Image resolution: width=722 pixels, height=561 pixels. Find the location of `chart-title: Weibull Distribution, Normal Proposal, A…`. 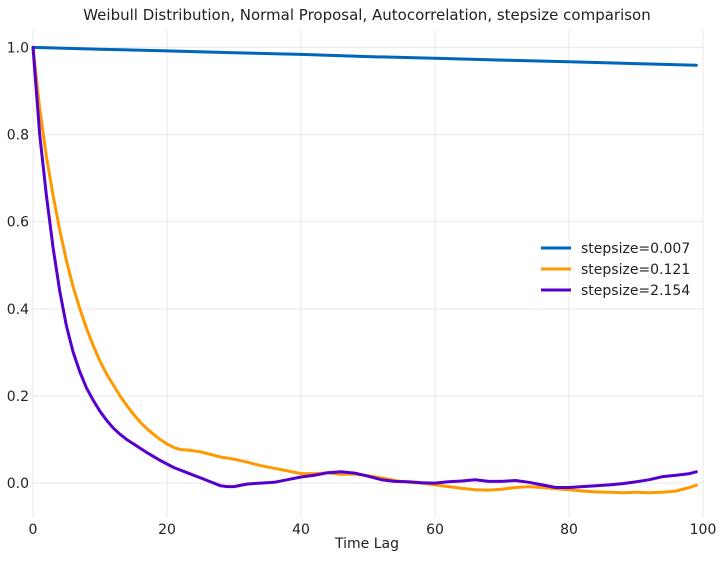

chart-title: Weibull Distribution, Normal Proposal, A… is located at coordinates (367, 15).